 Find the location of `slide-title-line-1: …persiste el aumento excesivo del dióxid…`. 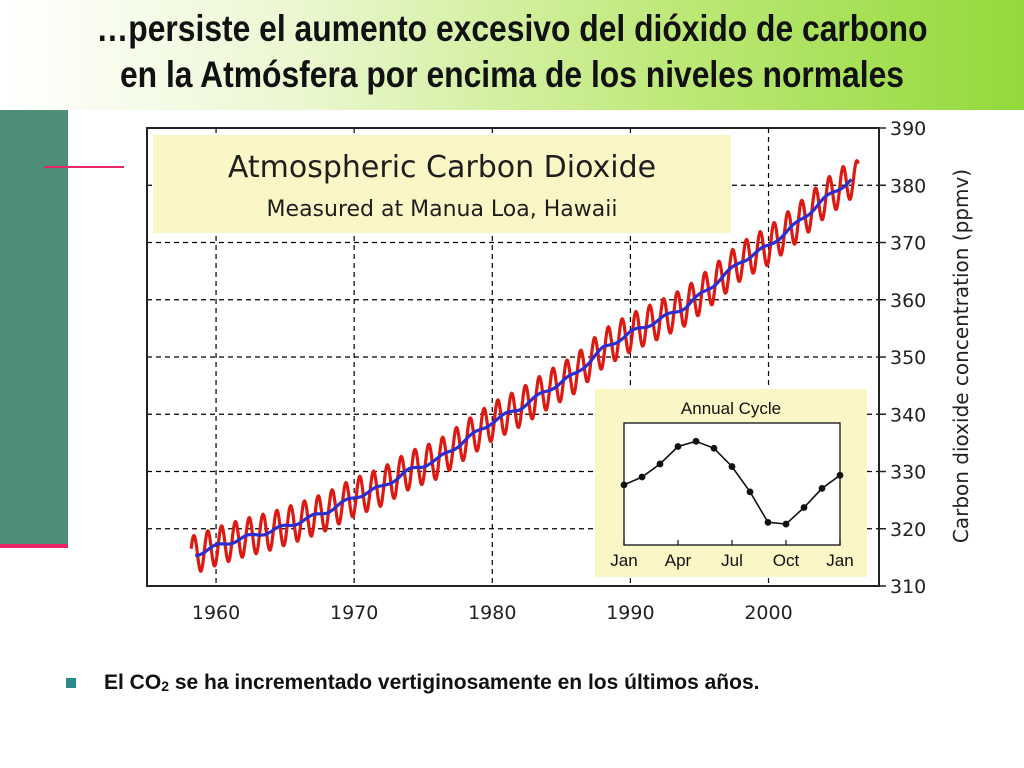

slide-title-line-1: …persiste el aumento excesivo del dióxid… is located at coordinates (512, 28).